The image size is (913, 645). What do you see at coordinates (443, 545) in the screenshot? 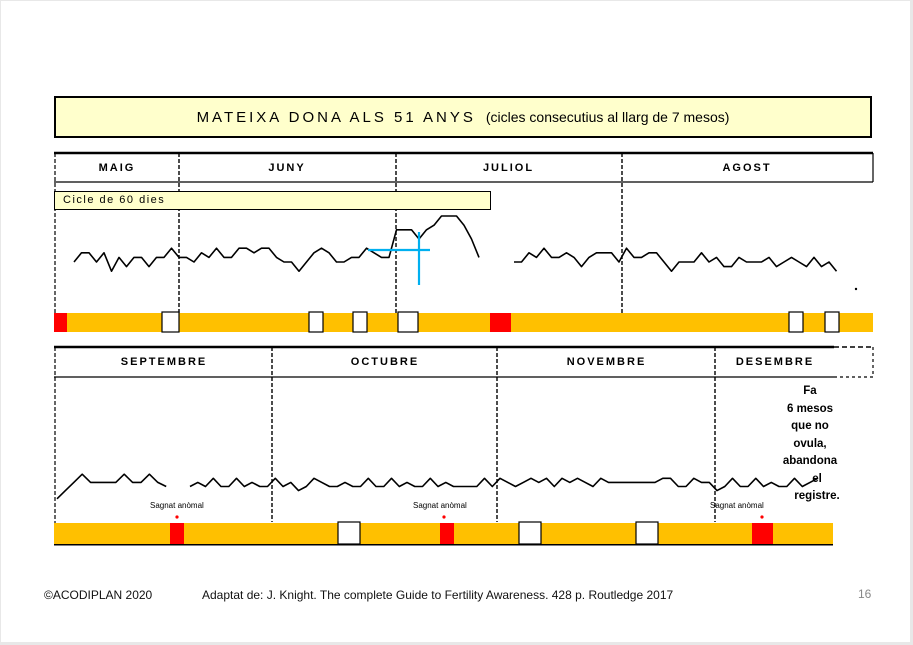
I see `band-bottom-edge` at bounding box center [443, 545].